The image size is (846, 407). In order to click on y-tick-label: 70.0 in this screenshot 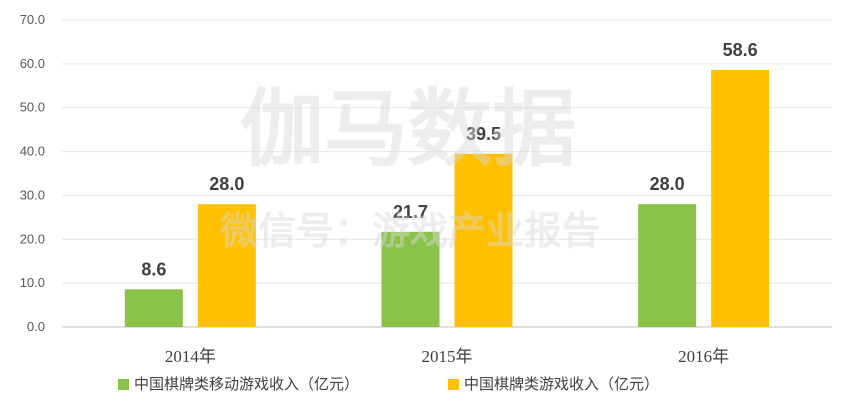, I will do `click(32, 19)`.